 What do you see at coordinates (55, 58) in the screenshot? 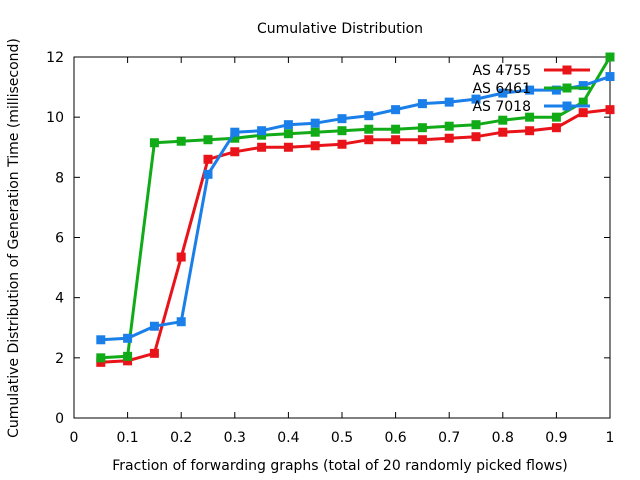
I see `y-tick-label: 12` at bounding box center [55, 58].